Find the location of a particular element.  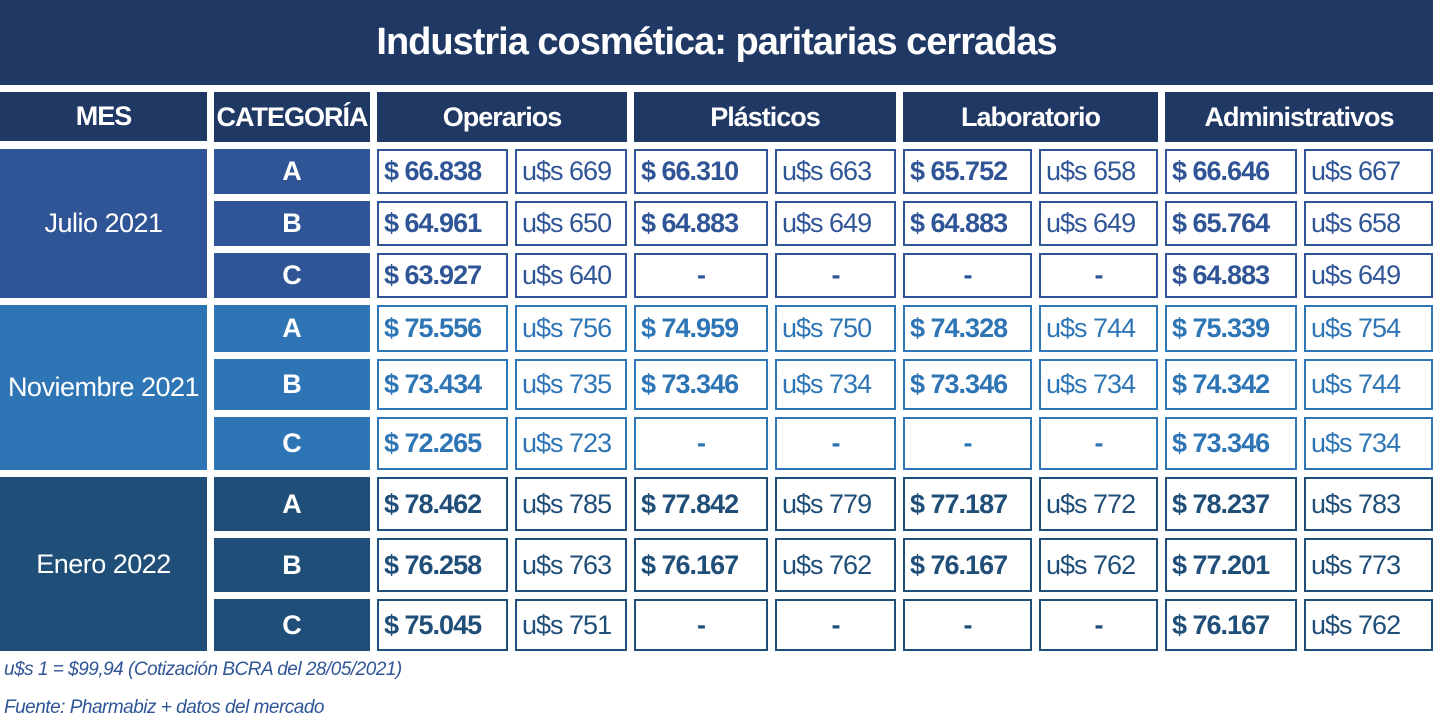

peso-value-cell: $ 63.927 is located at coordinates (442, 275).